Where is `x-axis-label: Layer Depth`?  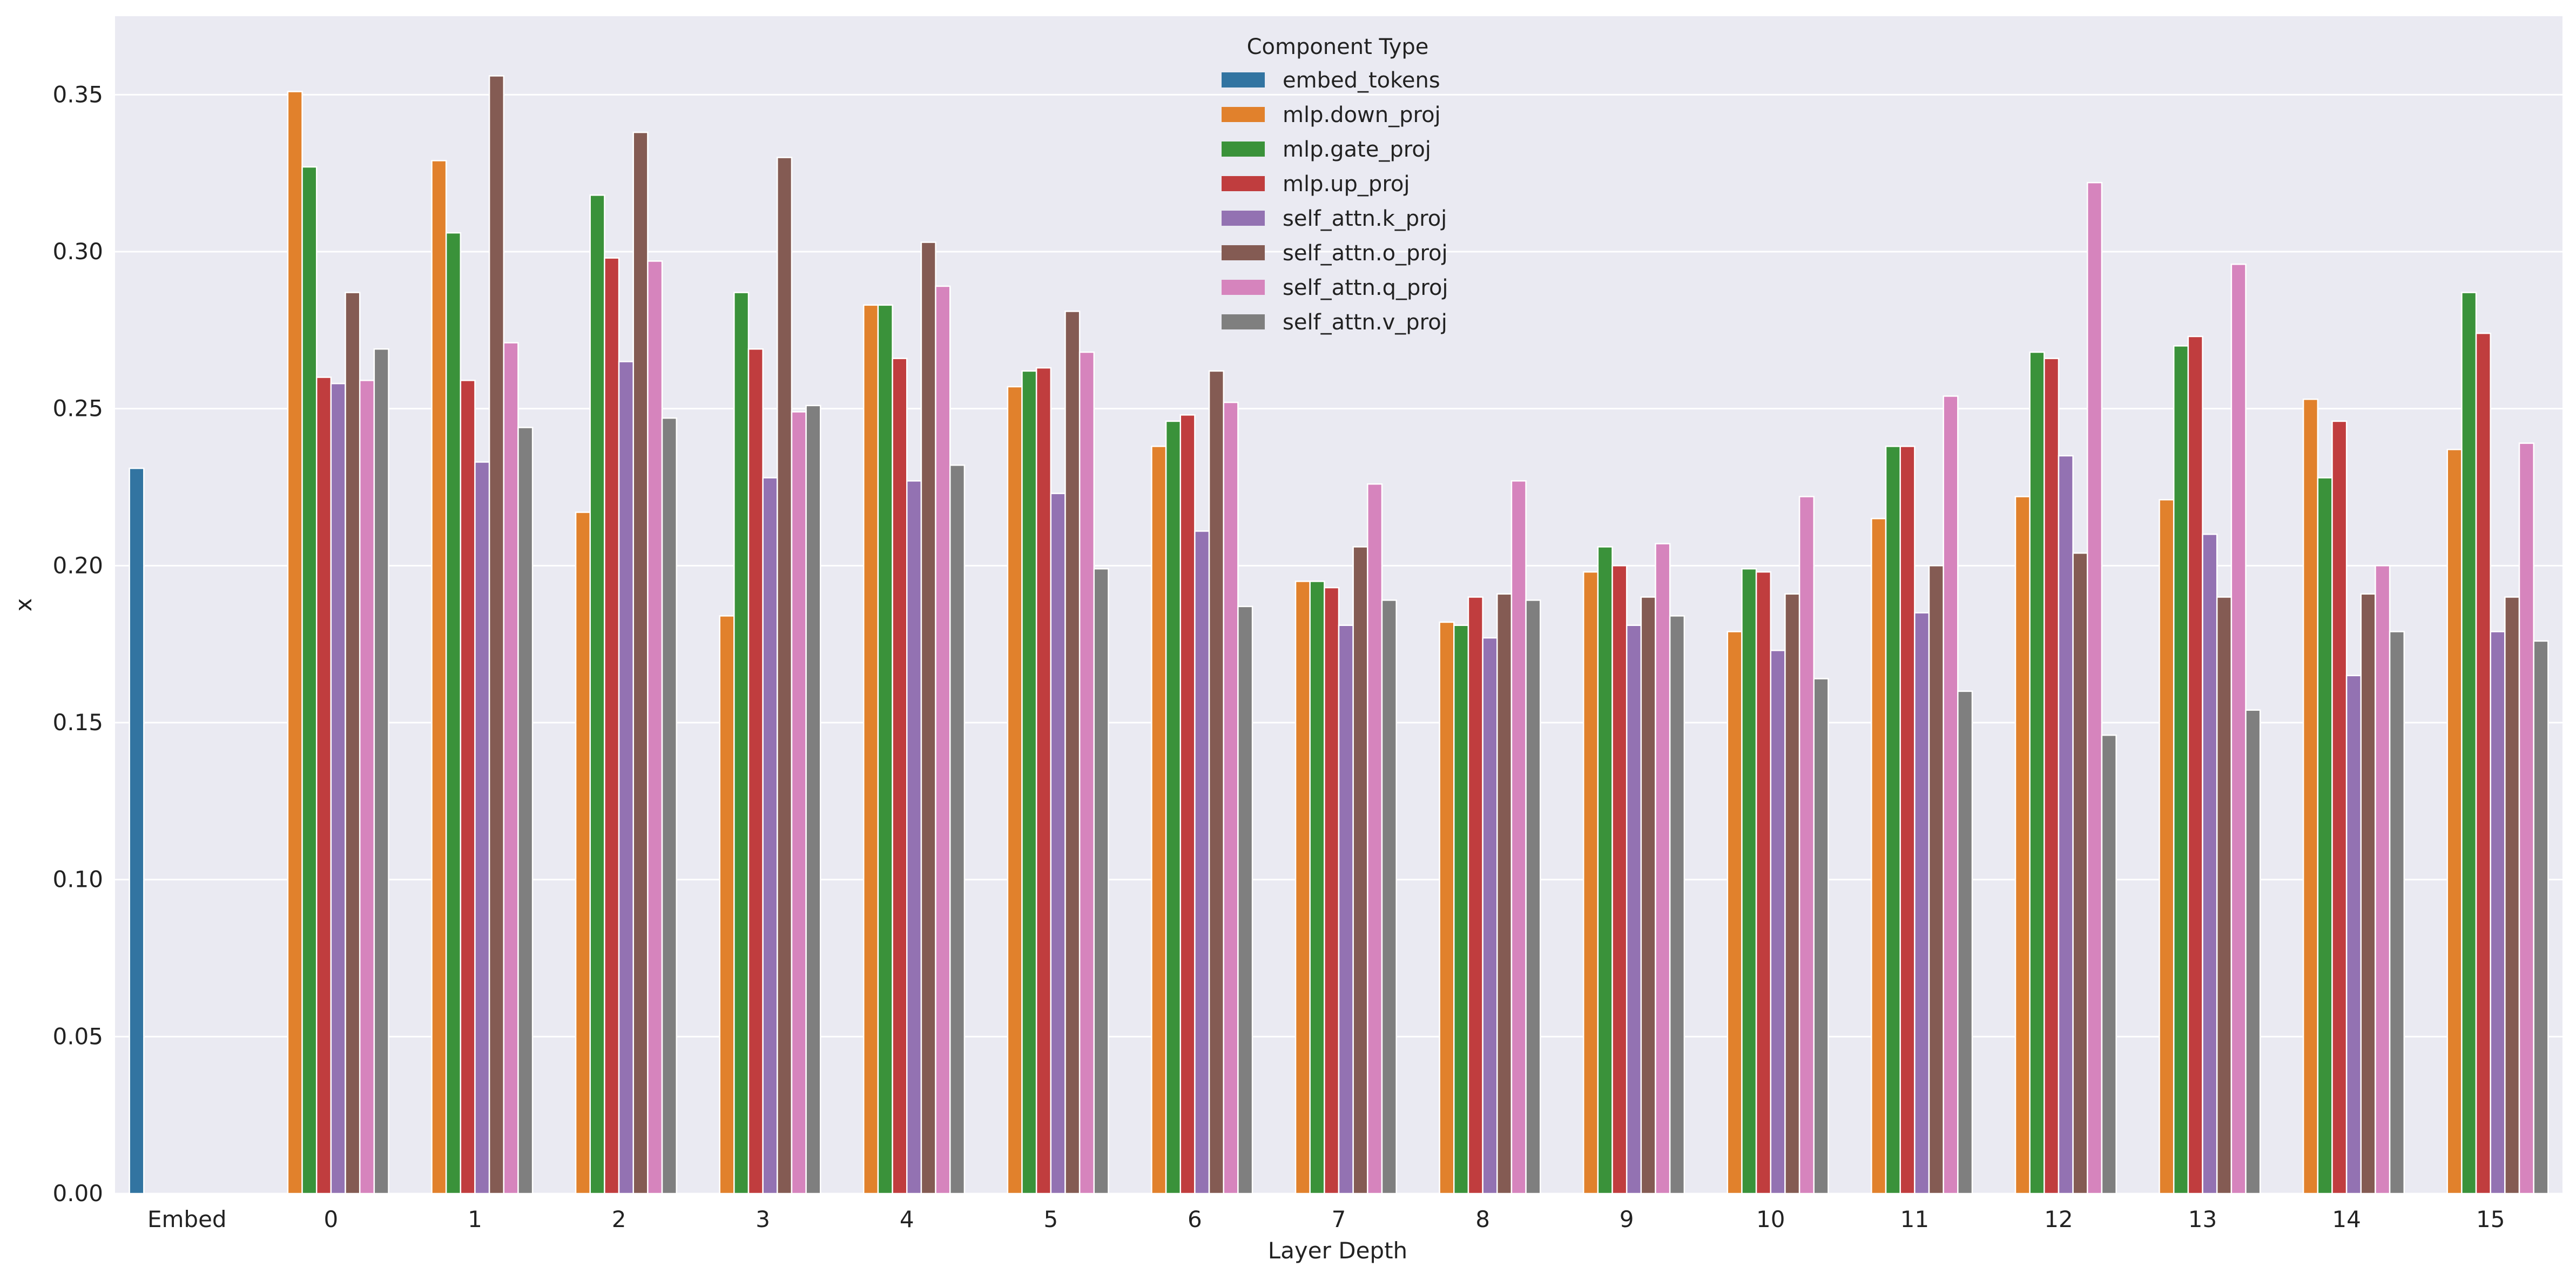
x-axis-label: Layer Depth is located at coordinates (1337, 1250).